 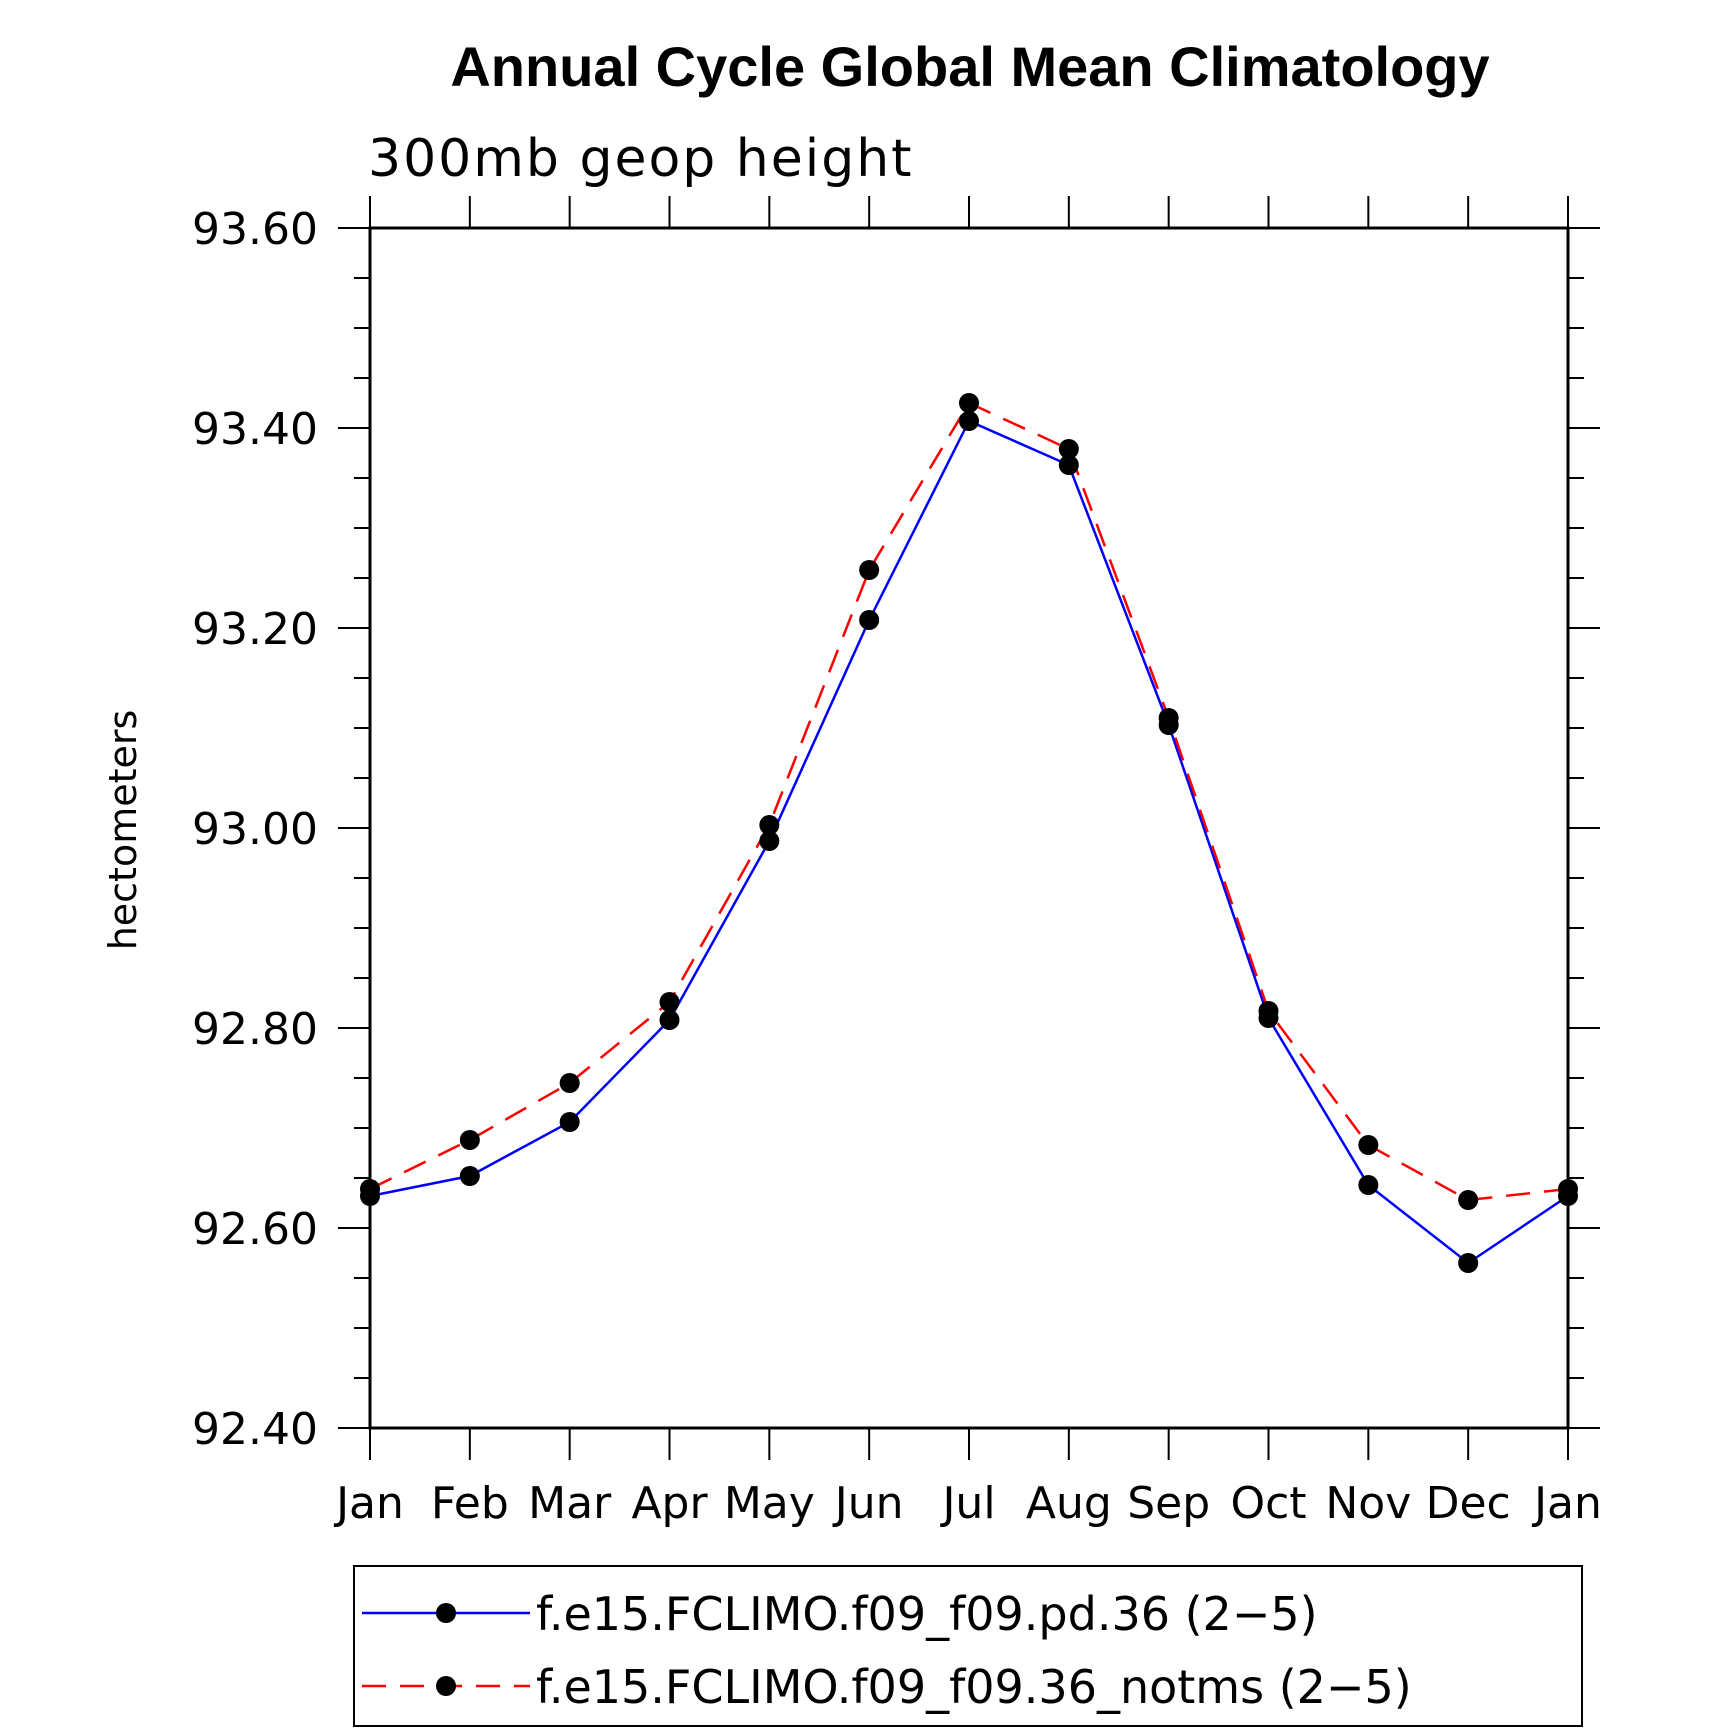 What do you see at coordinates (470, 1503) in the screenshot?
I see `x-tick-label: Feb` at bounding box center [470, 1503].